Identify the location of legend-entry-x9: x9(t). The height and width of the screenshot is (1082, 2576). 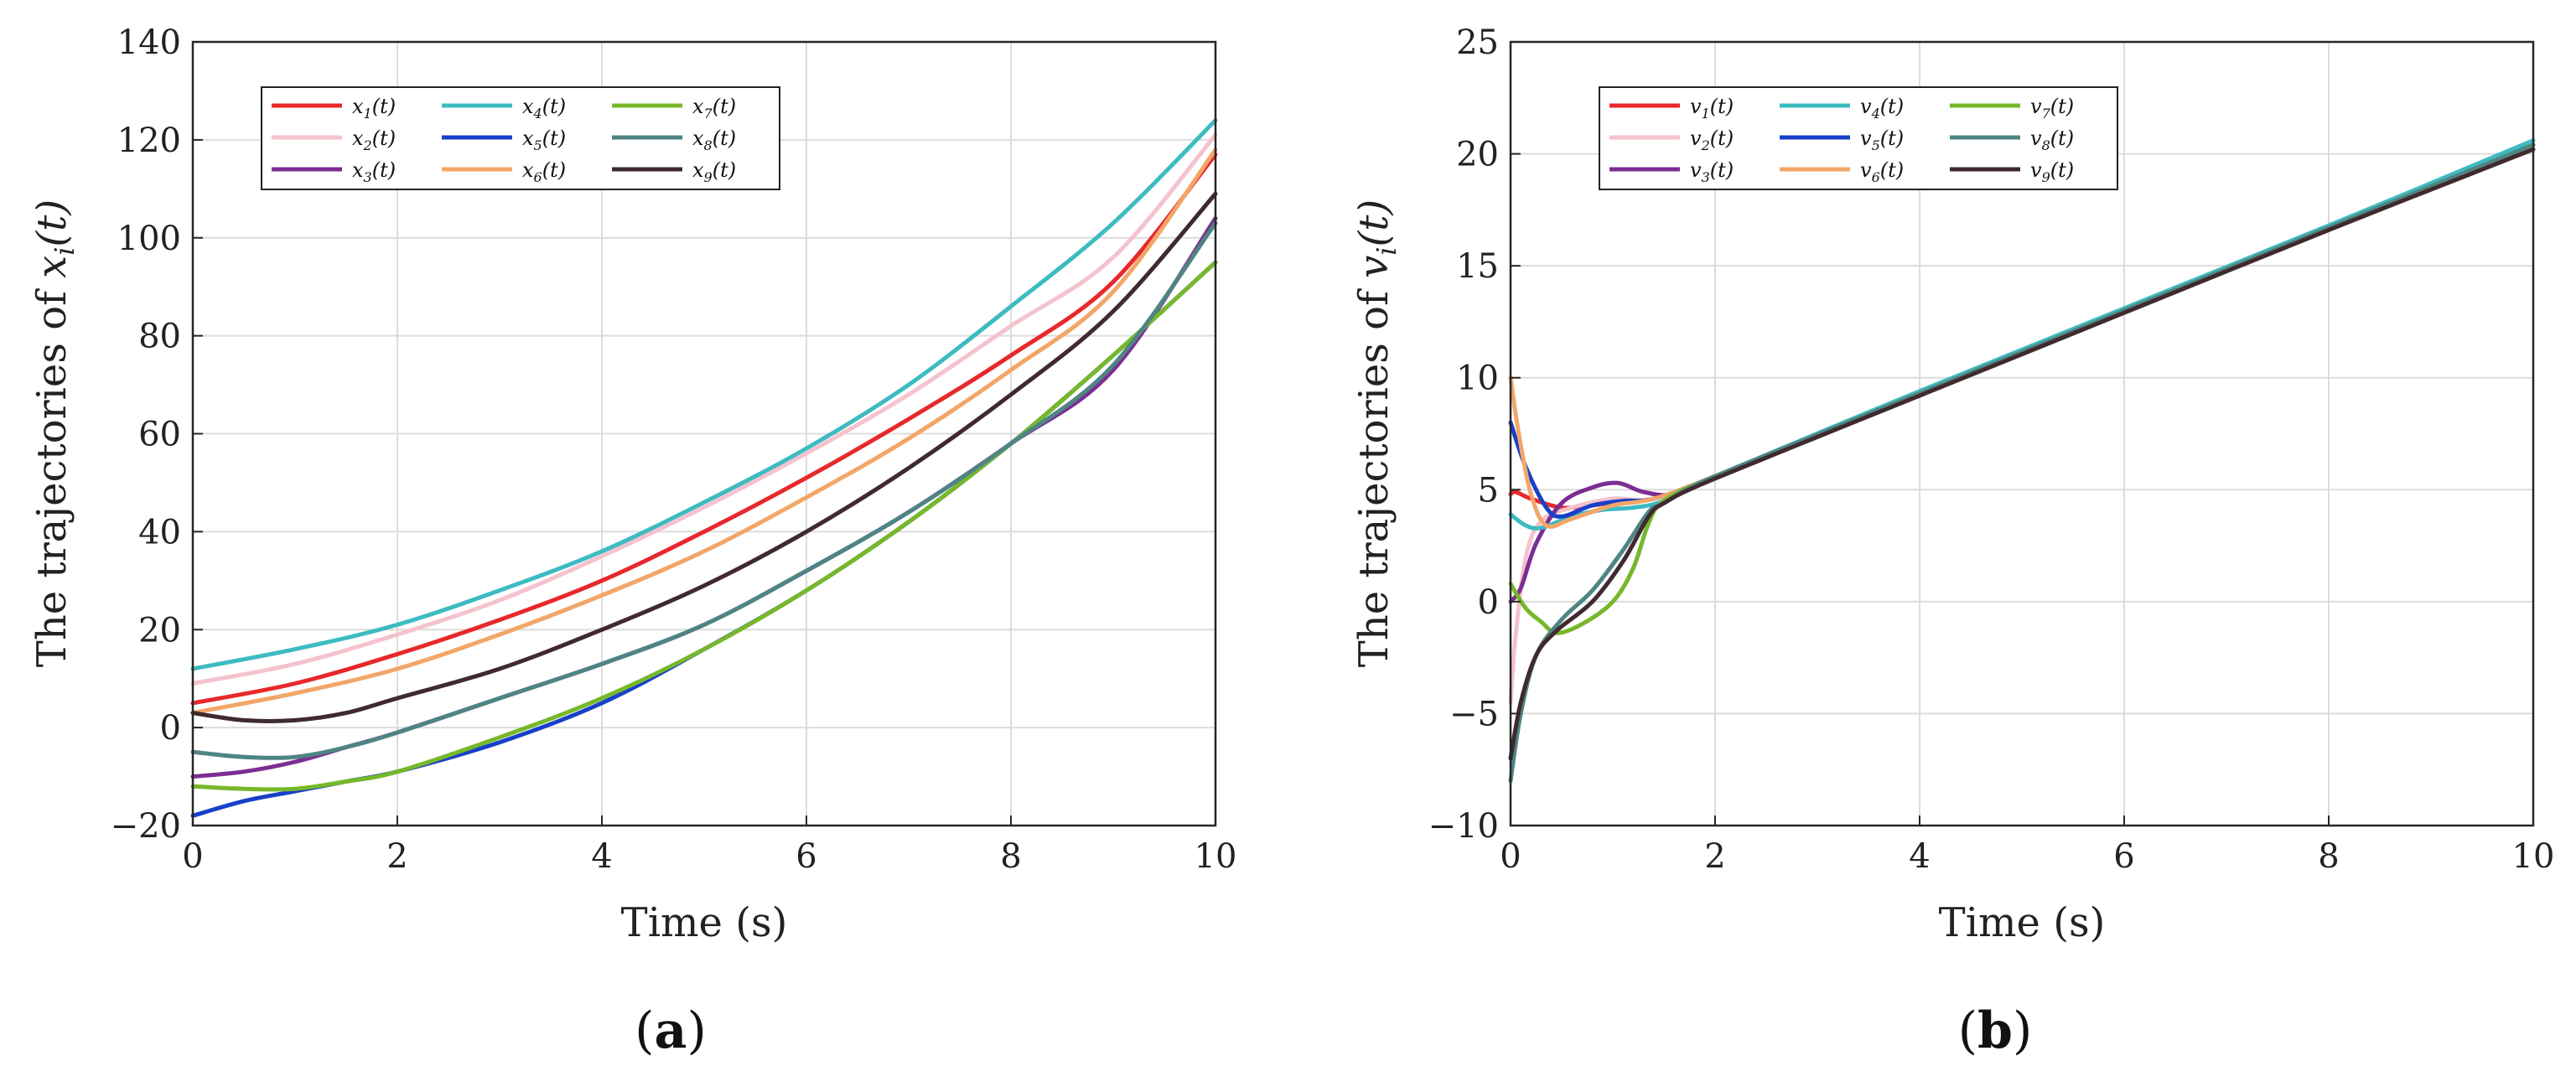
(674, 171).